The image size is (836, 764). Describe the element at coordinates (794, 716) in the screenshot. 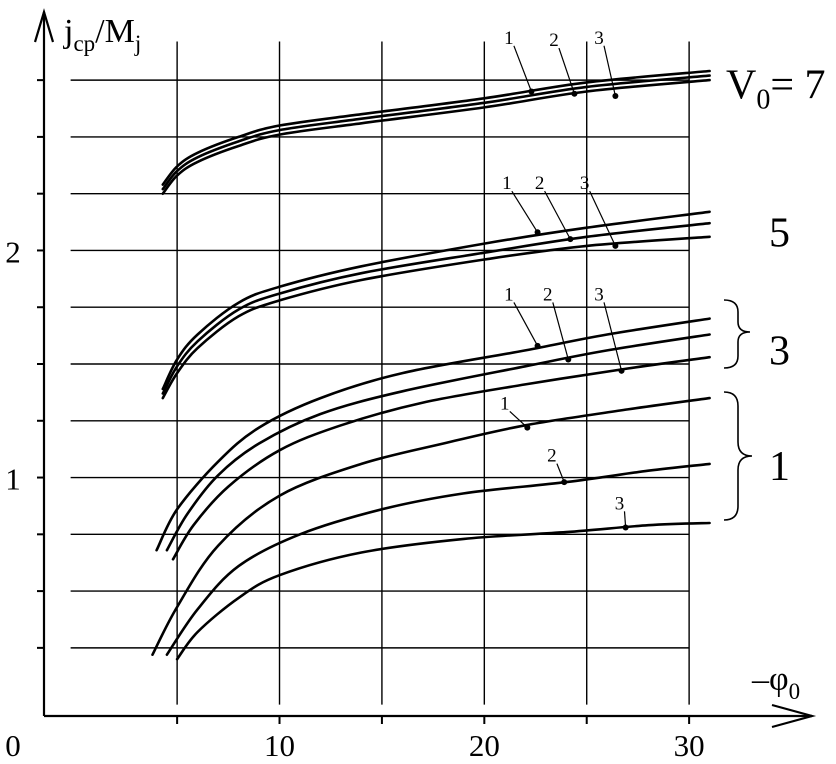

I see `x-axis-arrow` at that location.